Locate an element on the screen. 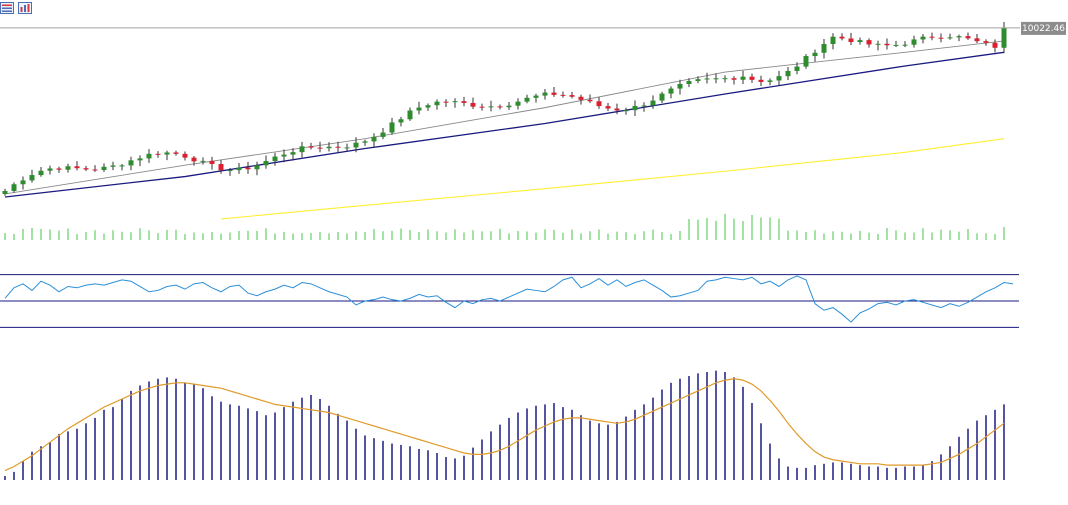  chart-properties-icon is located at coordinates (25, 8).